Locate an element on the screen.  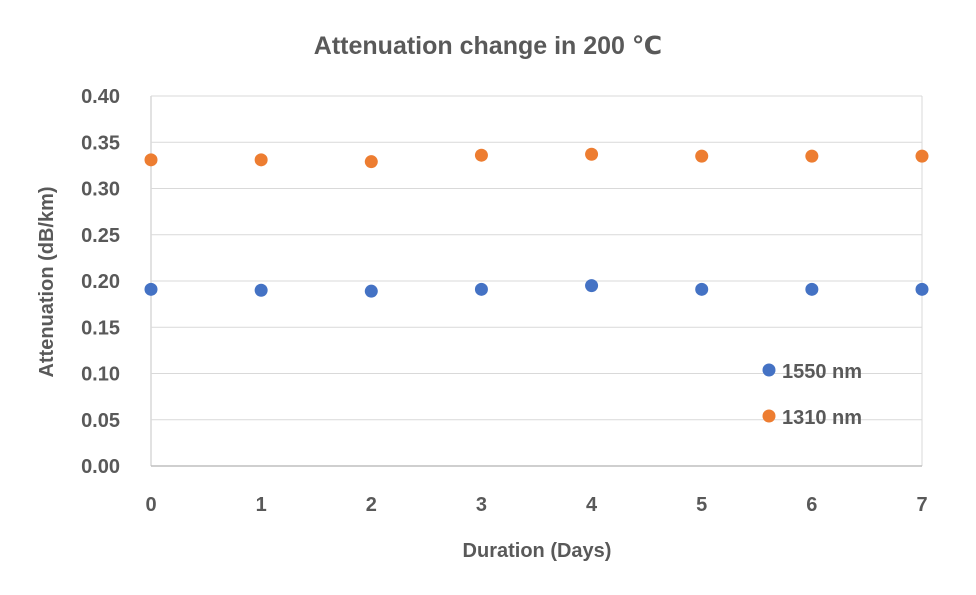
y-tick-label: 0.15 is located at coordinates (100, 328).